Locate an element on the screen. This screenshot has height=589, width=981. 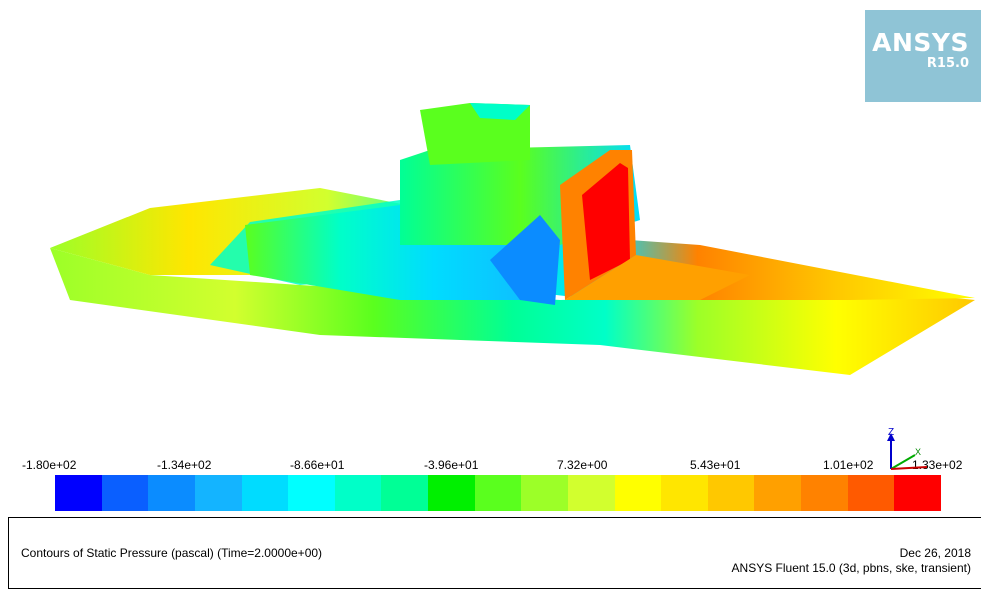
colorbar-label: -1.34e+02 is located at coordinates (184, 465).